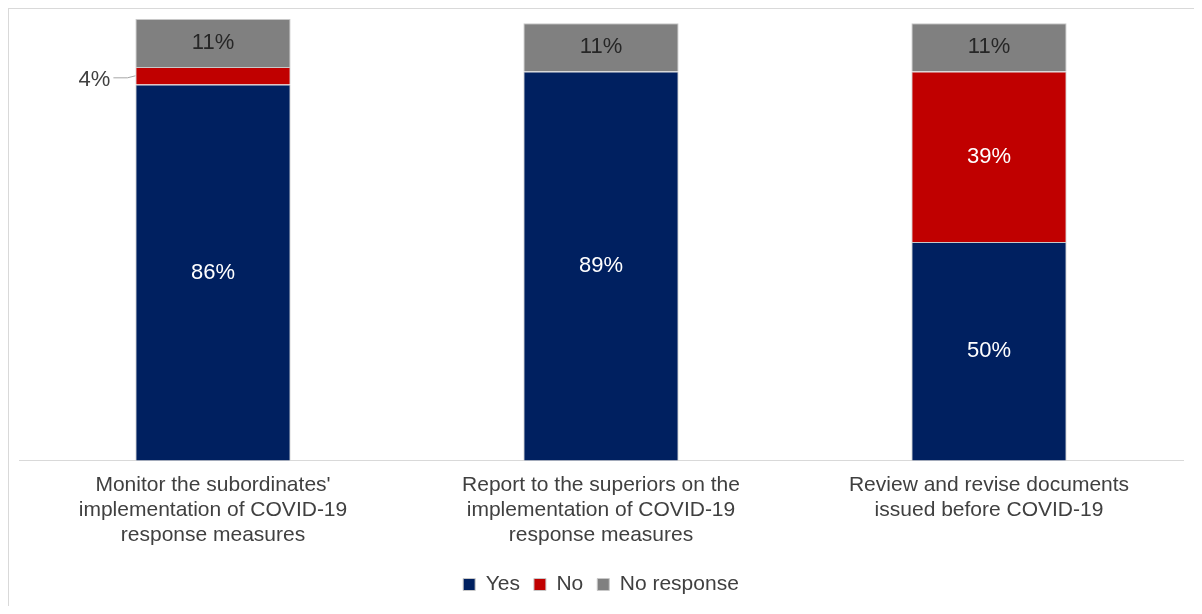 The image size is (1202, 614). What do you see at coordinates (601, 264) in the screenshot?
I see `data-label: 89%` at bounding box center [601, 264].